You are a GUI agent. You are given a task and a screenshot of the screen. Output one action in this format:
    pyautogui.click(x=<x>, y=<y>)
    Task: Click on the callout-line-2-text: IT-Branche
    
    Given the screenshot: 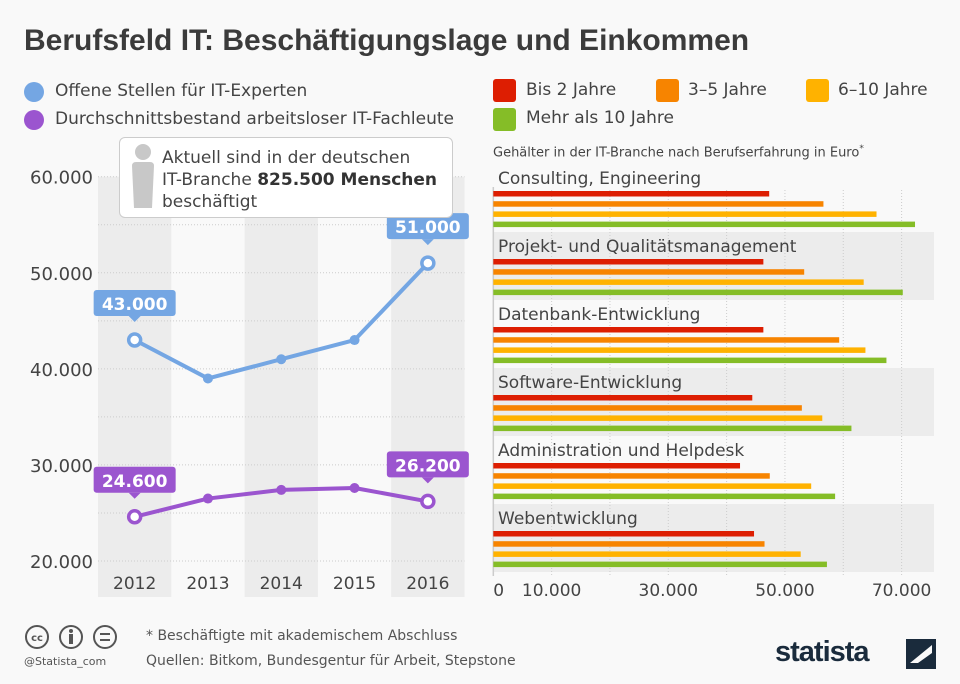 What is the action you would take?
    pyautogui.click(x=210, y=180)
    